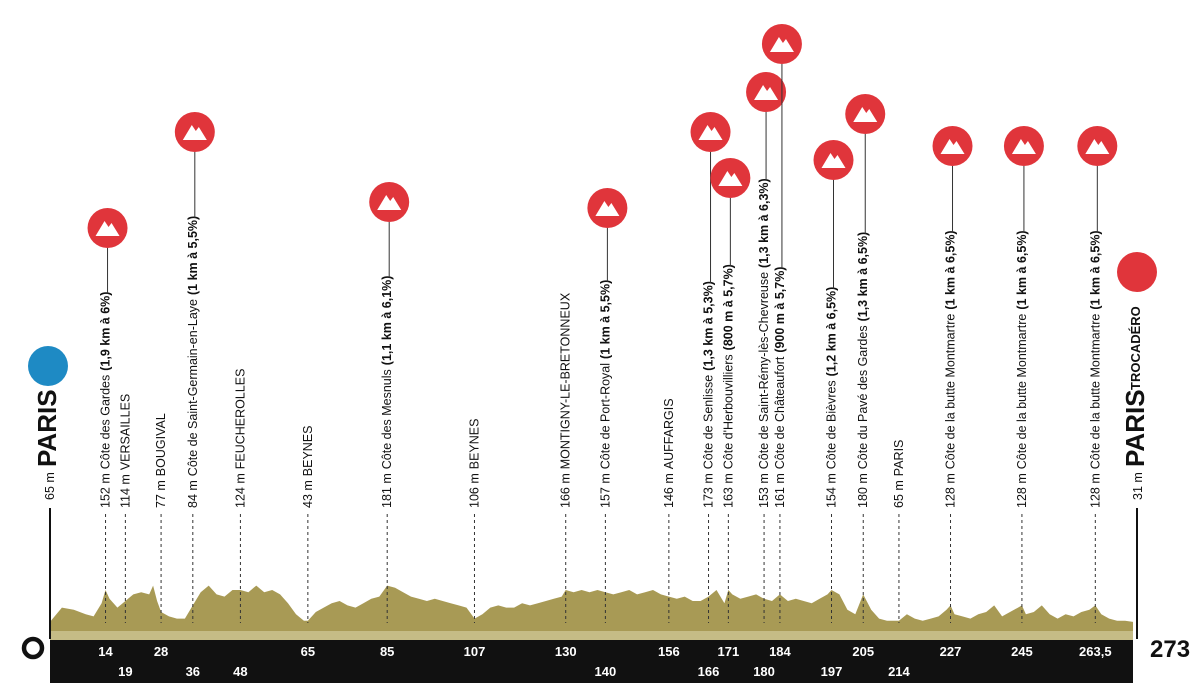 Image resolution: width=1200 pixels, height=700 pixels. What do you see at coordinates (48, 366) in the screenshot?
I see `start-marker-icon` at bounding box center [48, 366].